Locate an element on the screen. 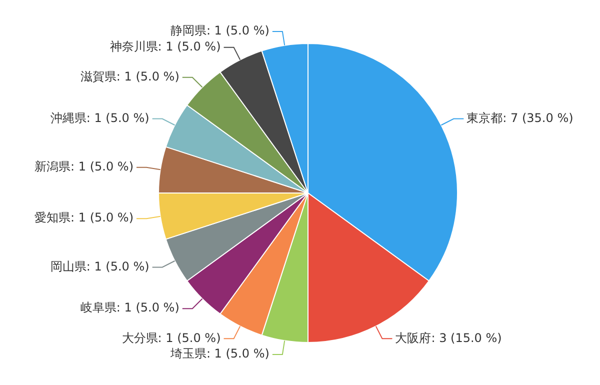 This screenshot has width=600, height=385. slice-label: 岐阜県: 1 (5.0 %) is located at coordinates (130, 307).